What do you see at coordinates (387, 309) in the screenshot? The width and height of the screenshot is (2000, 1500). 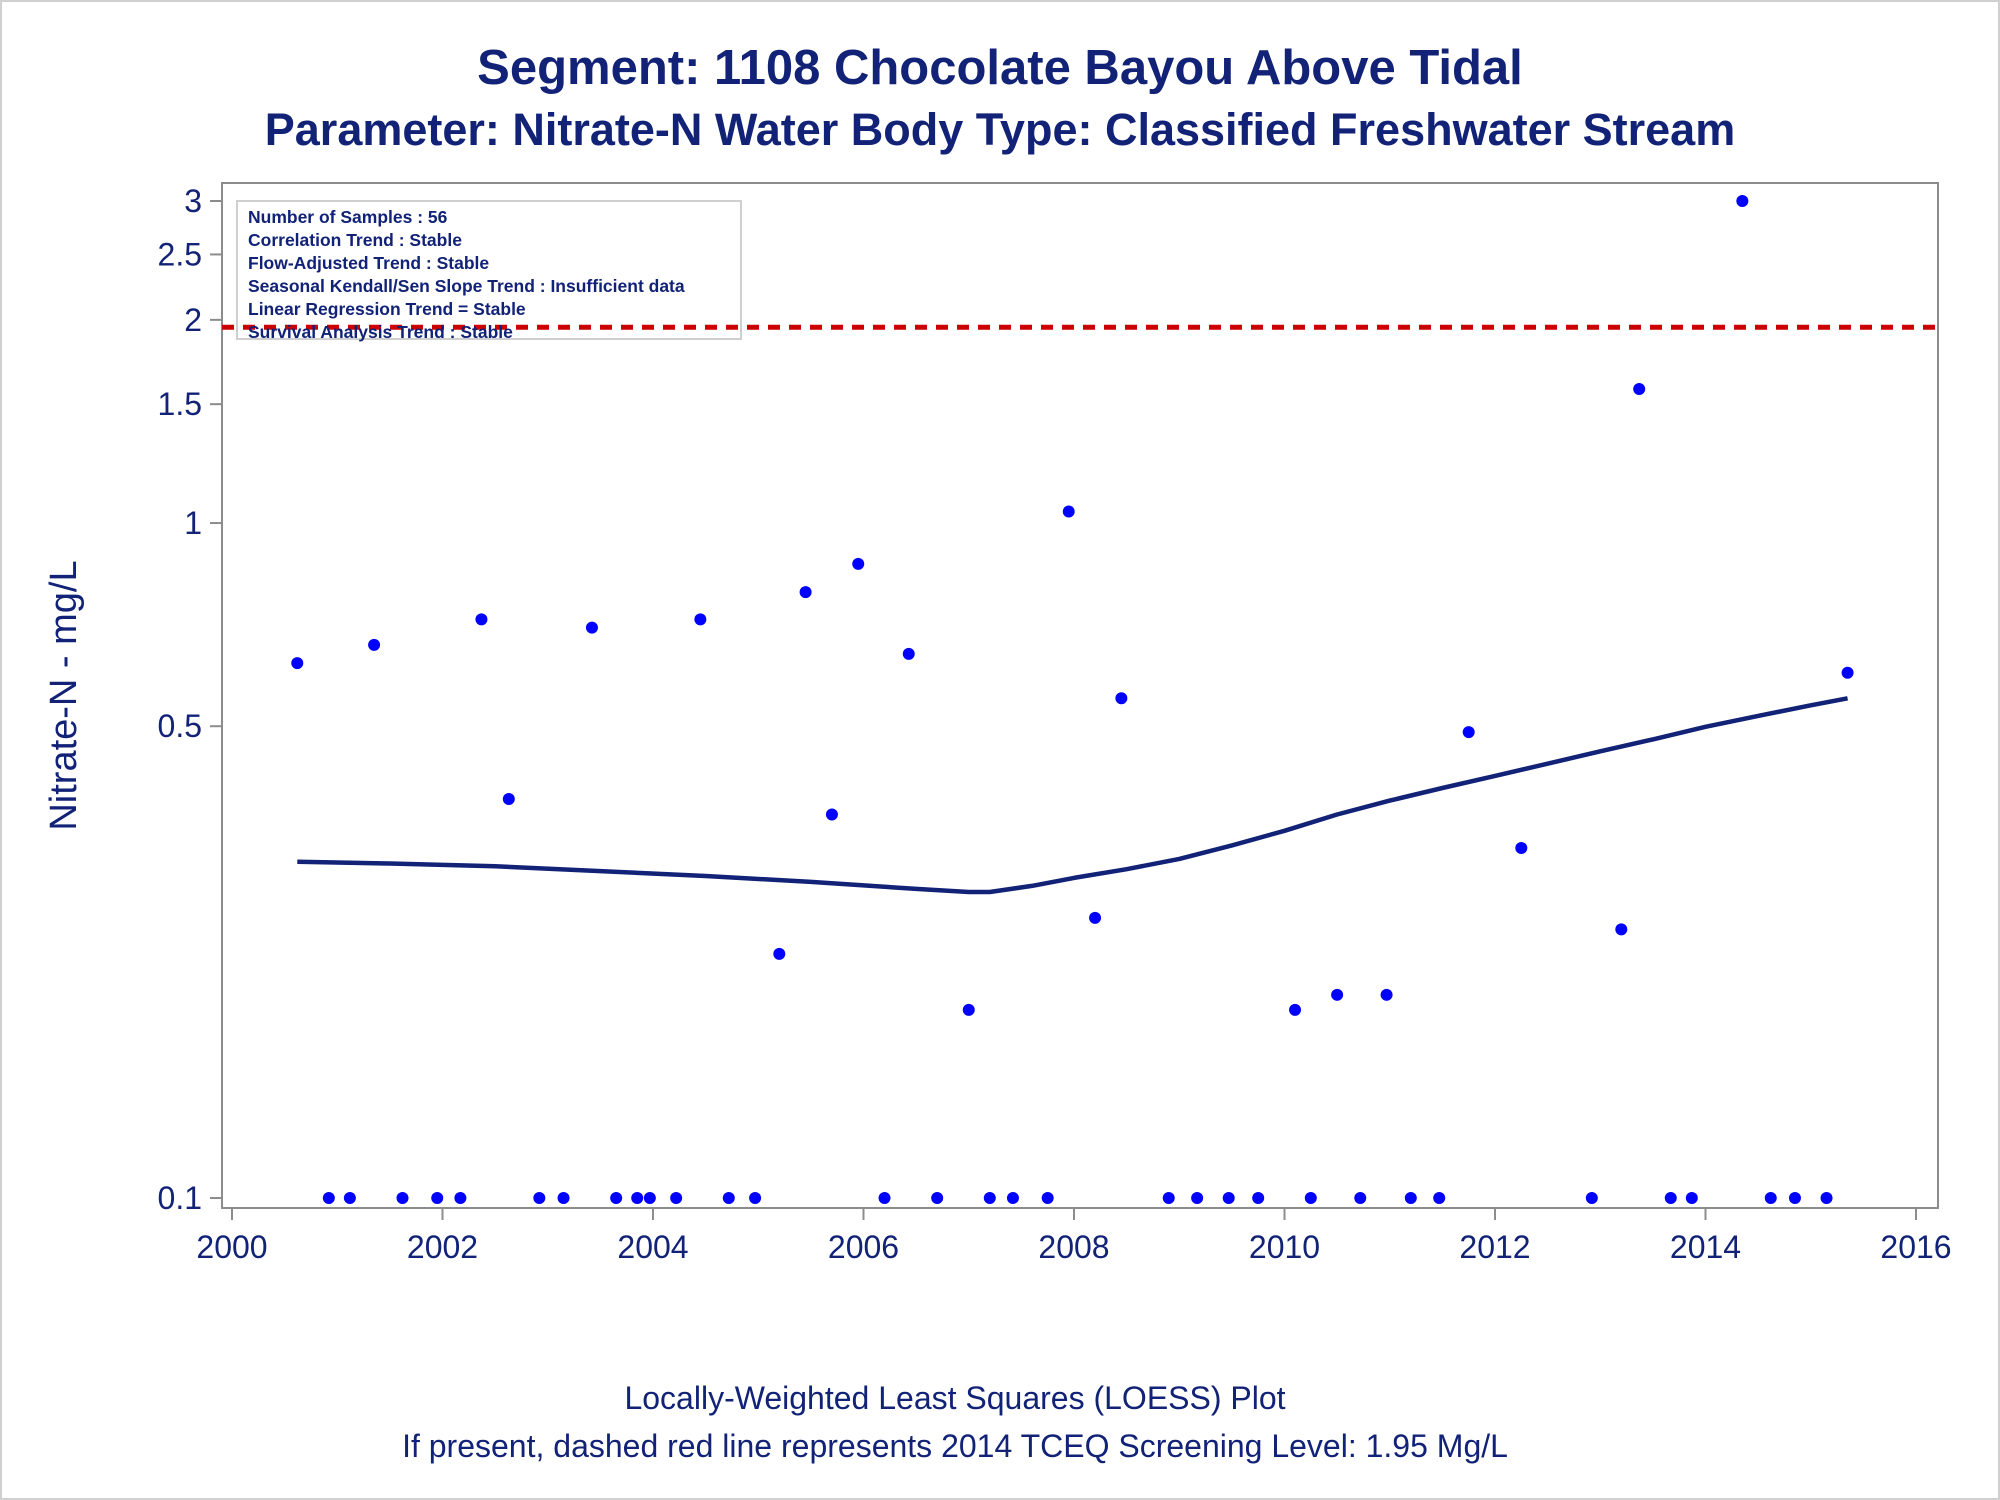 I see `legend-line-linear-regression: Linear Regression Trend = Stable` at bounding box center [387, 309].